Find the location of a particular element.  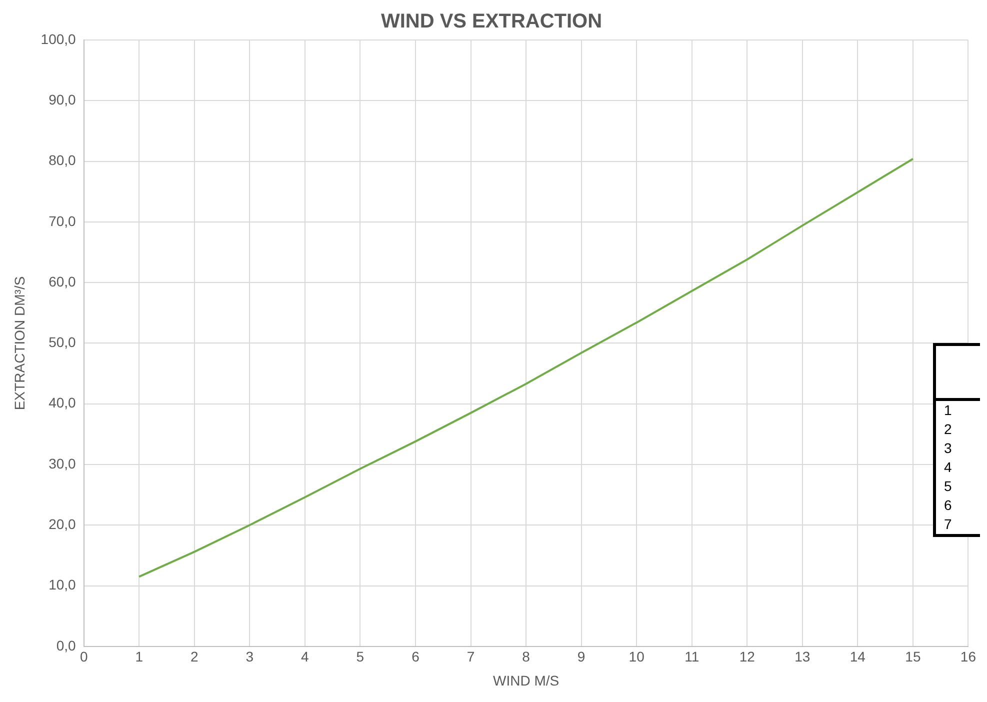

annotation: 4 is located at coordinates (948, 467).